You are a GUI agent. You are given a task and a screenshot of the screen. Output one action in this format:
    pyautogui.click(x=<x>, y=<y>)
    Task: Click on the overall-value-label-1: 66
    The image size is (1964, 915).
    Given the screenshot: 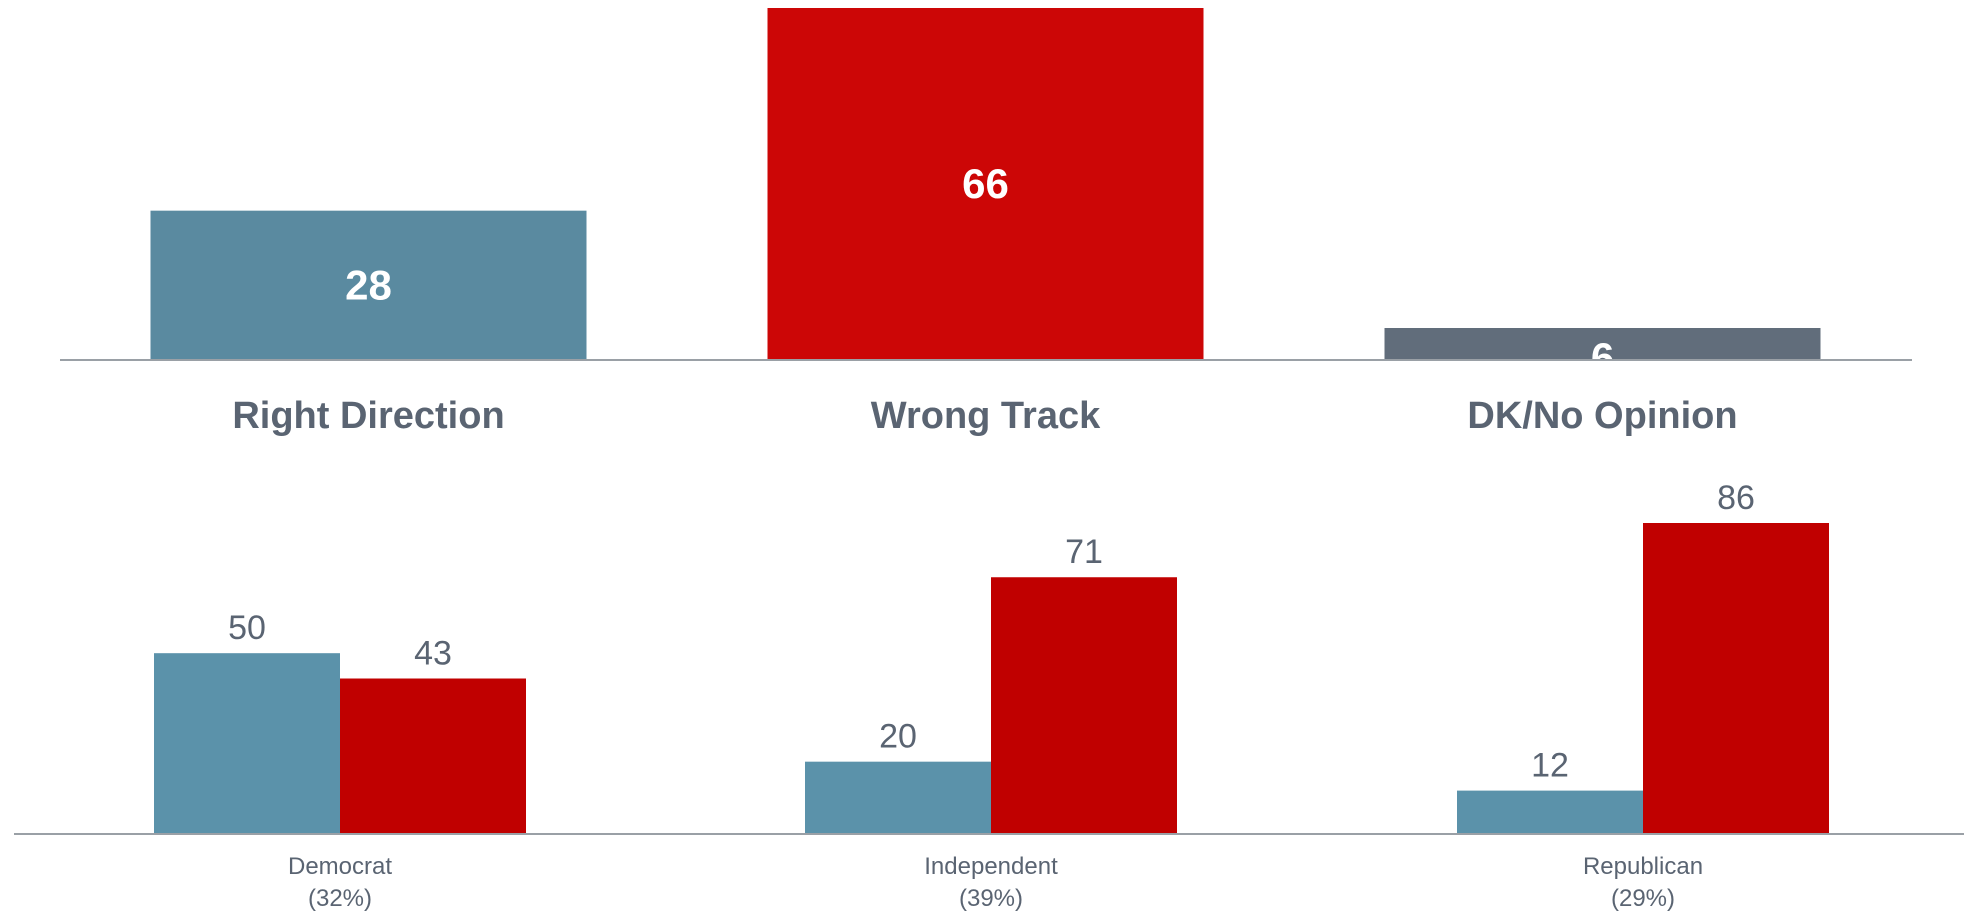 What is the action you would take?
    pyautogui.click(x=985, y=183)
    